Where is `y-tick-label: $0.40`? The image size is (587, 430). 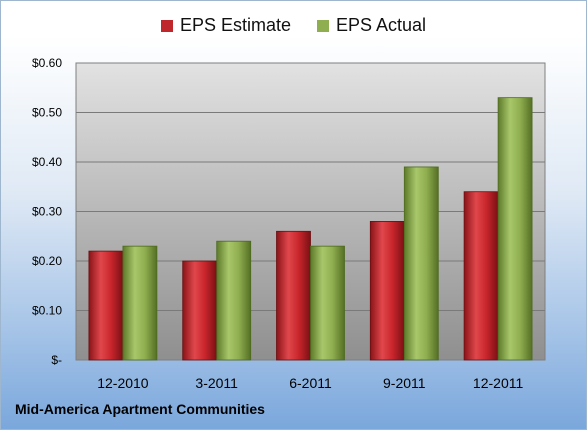 y-tick-label: $0.40 is located at coordinates (47, 162).